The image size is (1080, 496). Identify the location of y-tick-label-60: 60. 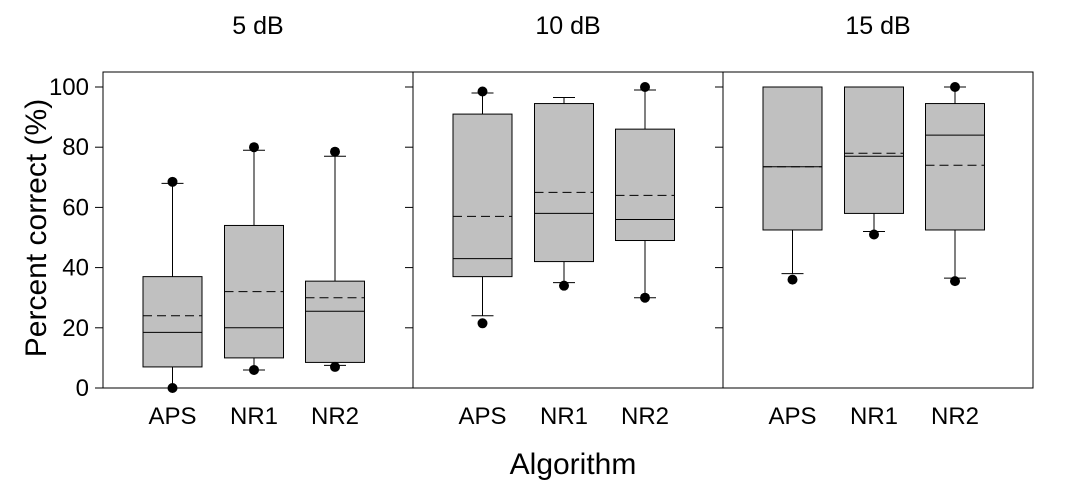
(75, 207).